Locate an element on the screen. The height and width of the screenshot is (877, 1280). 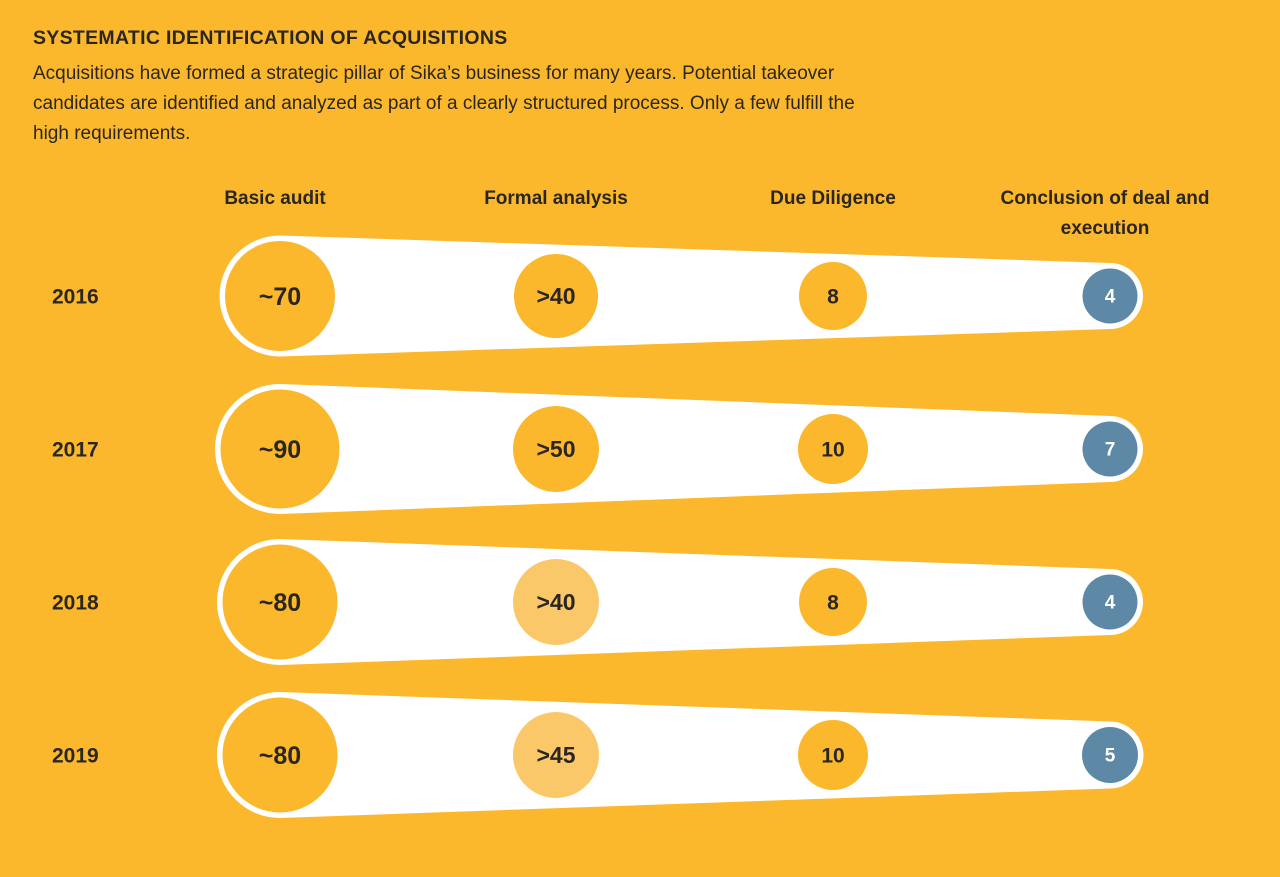
funnel-row-2016: 2016 ~70 >40 8 4 is located at coordinates (597, 296).